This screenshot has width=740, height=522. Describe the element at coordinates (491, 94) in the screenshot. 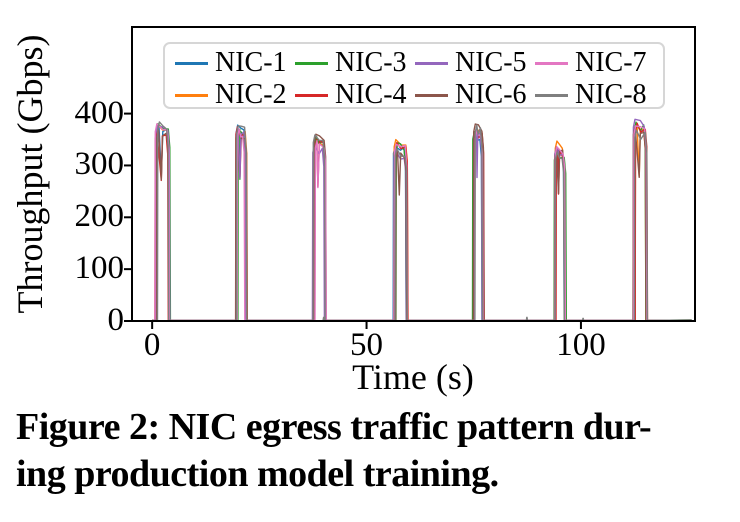

I see `legend-label-nic-6: NIC-6` at that location.